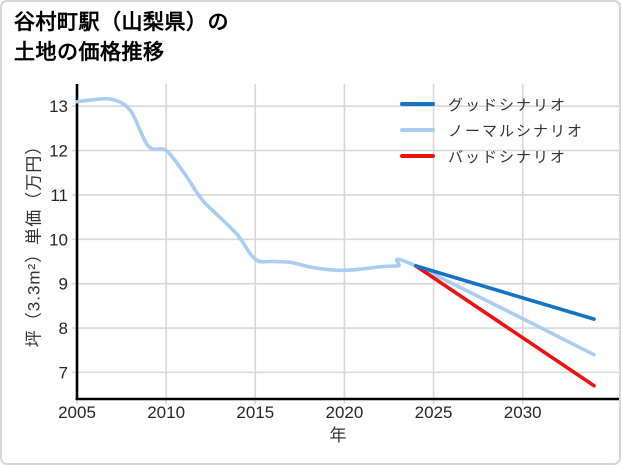 Image resolution: width=621 pixels, height=465 pixels. I want to click on x-tick-label: 2025, so click(434, 412).